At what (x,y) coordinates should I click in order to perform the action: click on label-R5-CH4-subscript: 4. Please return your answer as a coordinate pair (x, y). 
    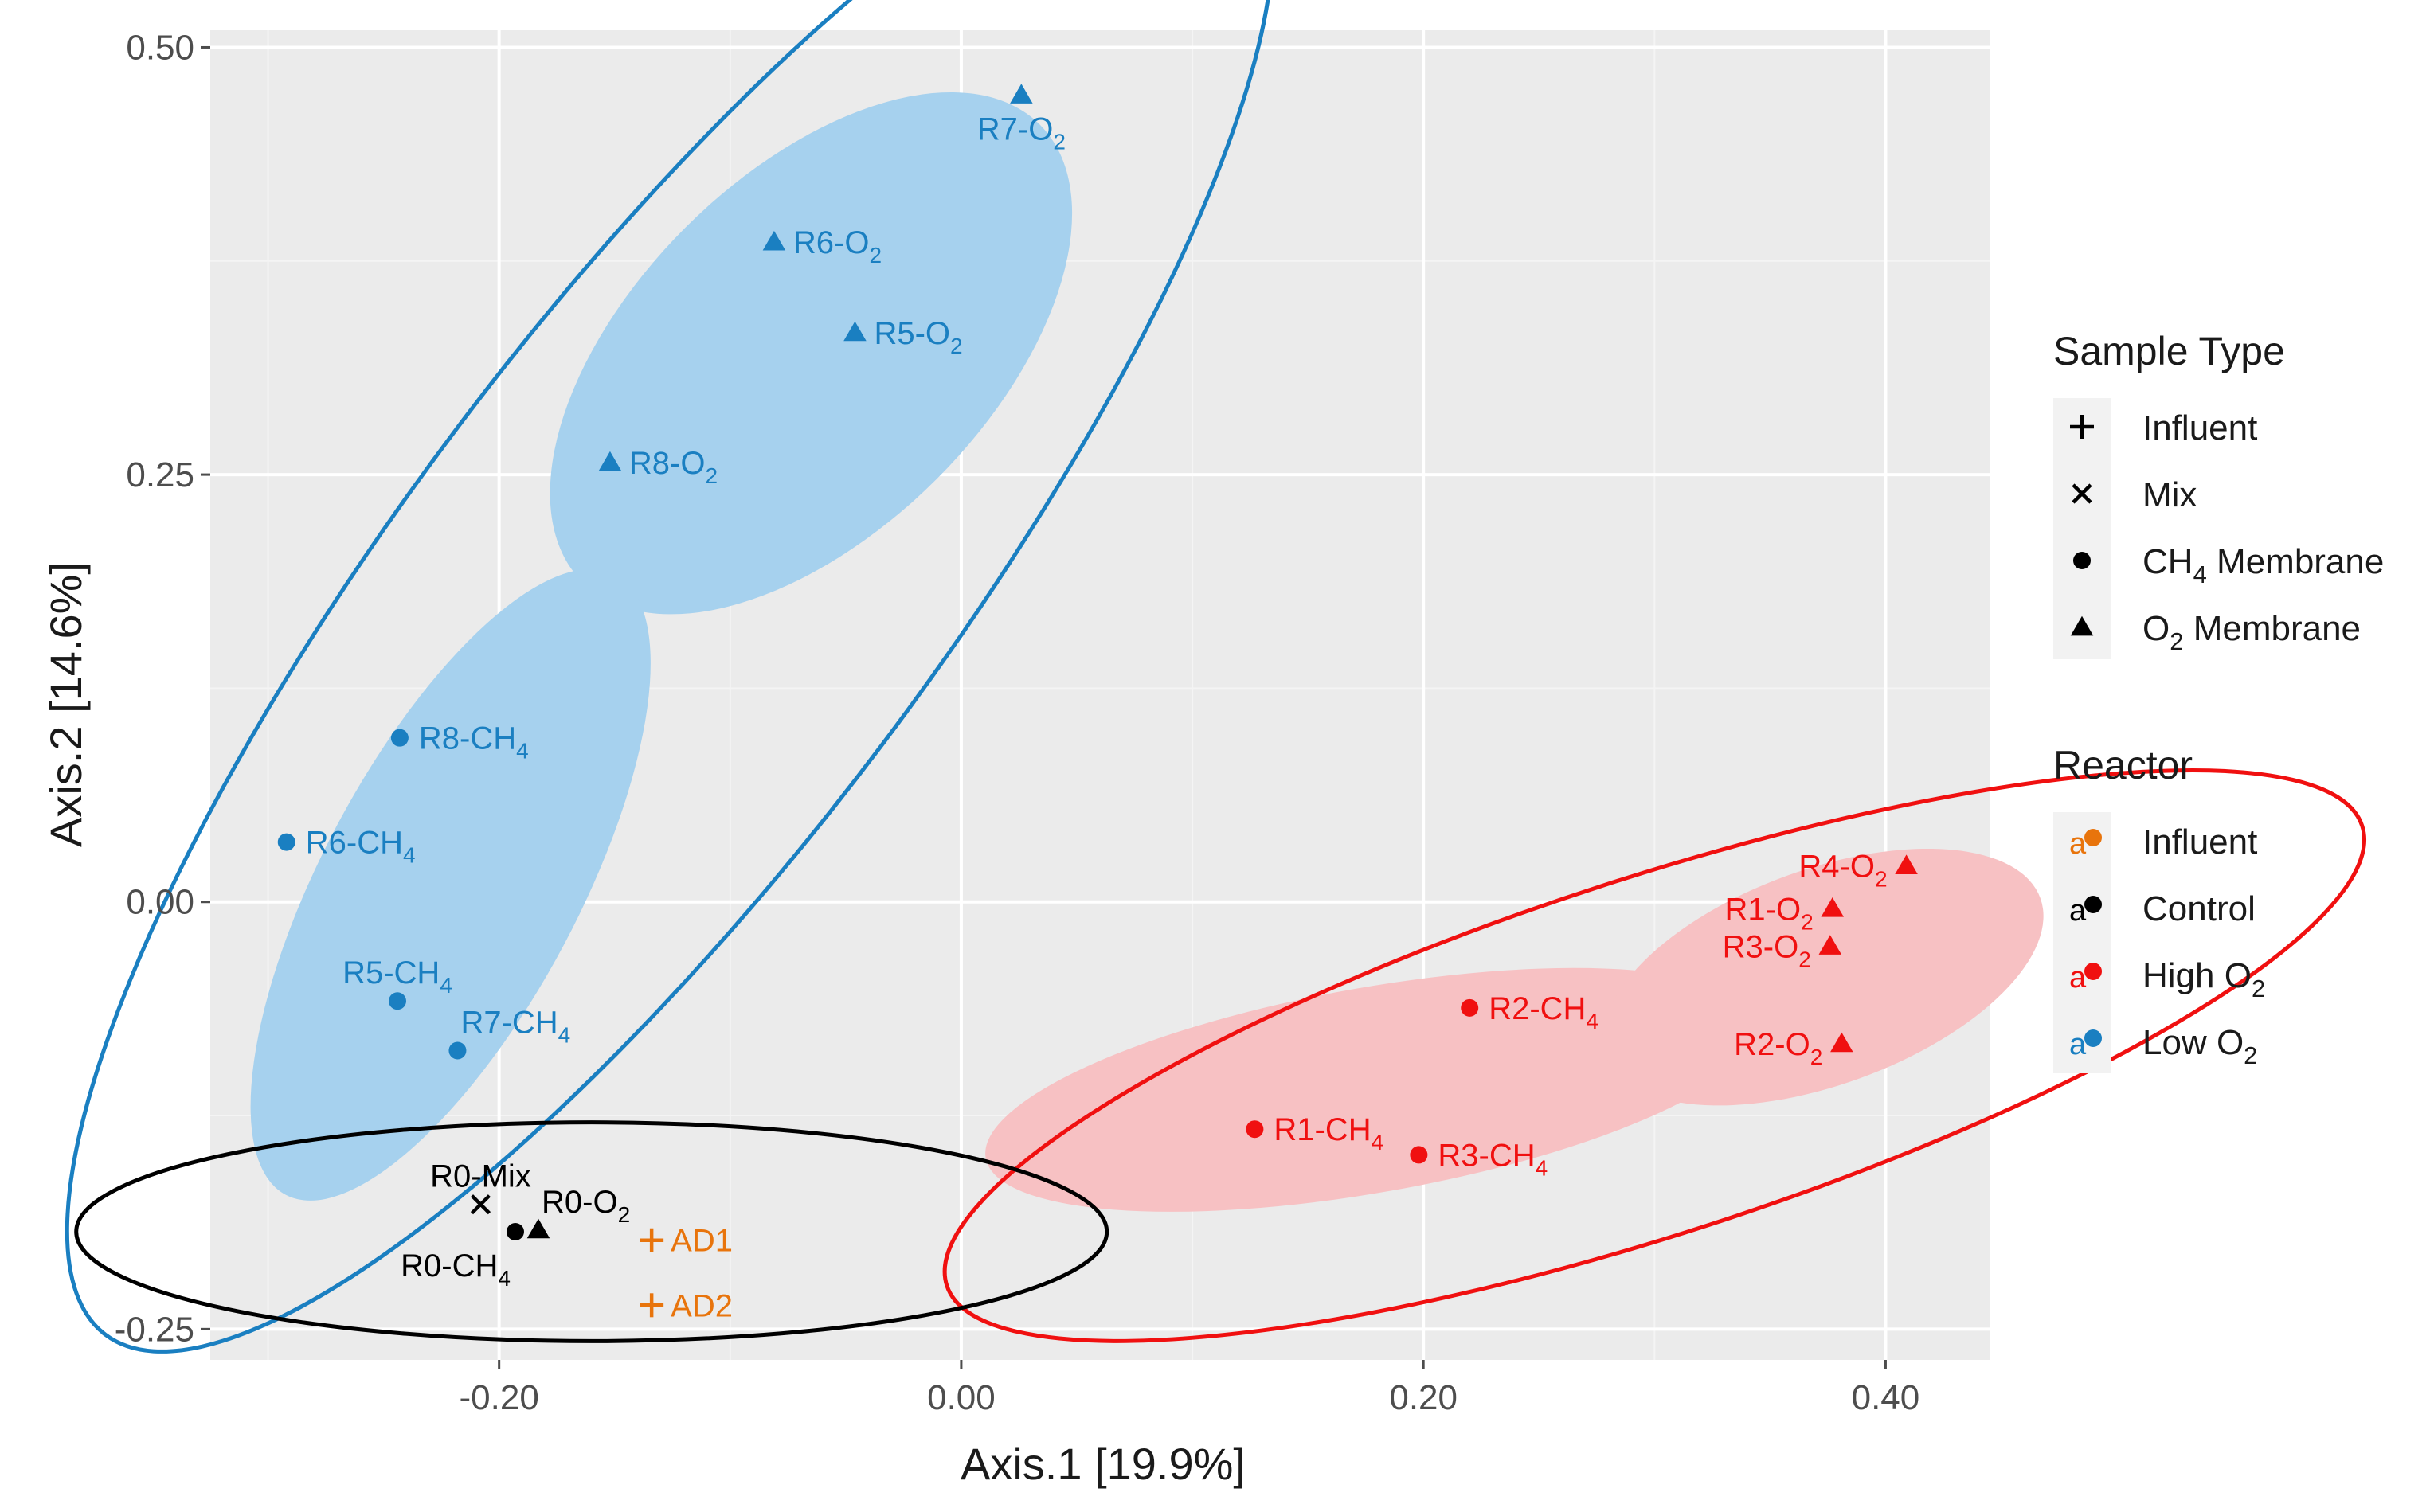
    Looking at the image, I should click on (446, 985).